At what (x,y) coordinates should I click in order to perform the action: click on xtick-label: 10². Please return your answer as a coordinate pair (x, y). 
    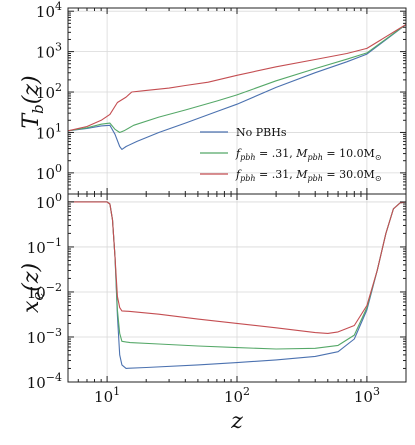
    Looking at the image, I should click on (237, 395).